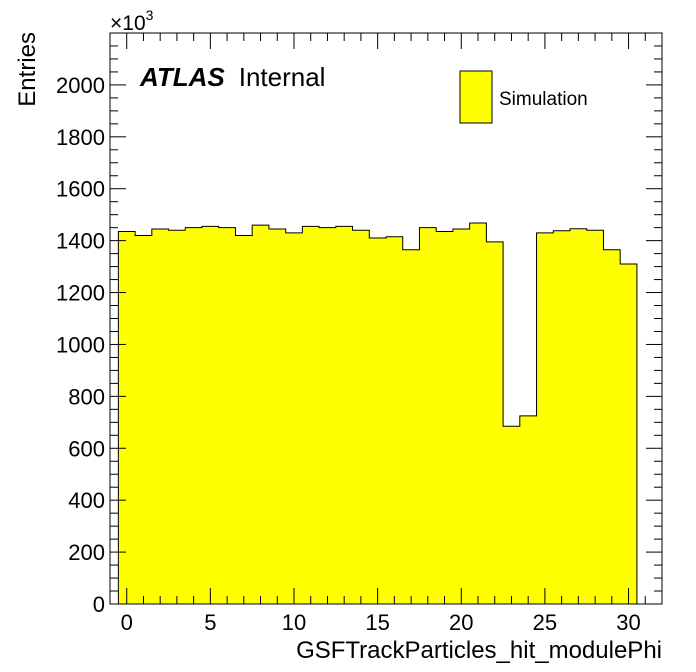 This screenshot has width=696, height=672. I want to click on y-axis-multiplier-exponent: 3, so click(150, 15).